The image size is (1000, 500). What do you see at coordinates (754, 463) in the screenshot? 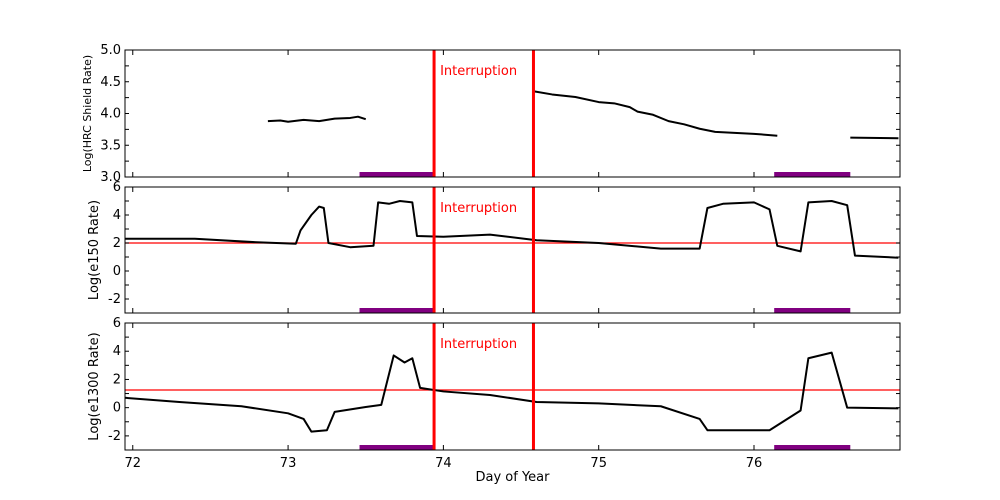
I see `x-tick-label: 76` at bounding box center [754, 463].